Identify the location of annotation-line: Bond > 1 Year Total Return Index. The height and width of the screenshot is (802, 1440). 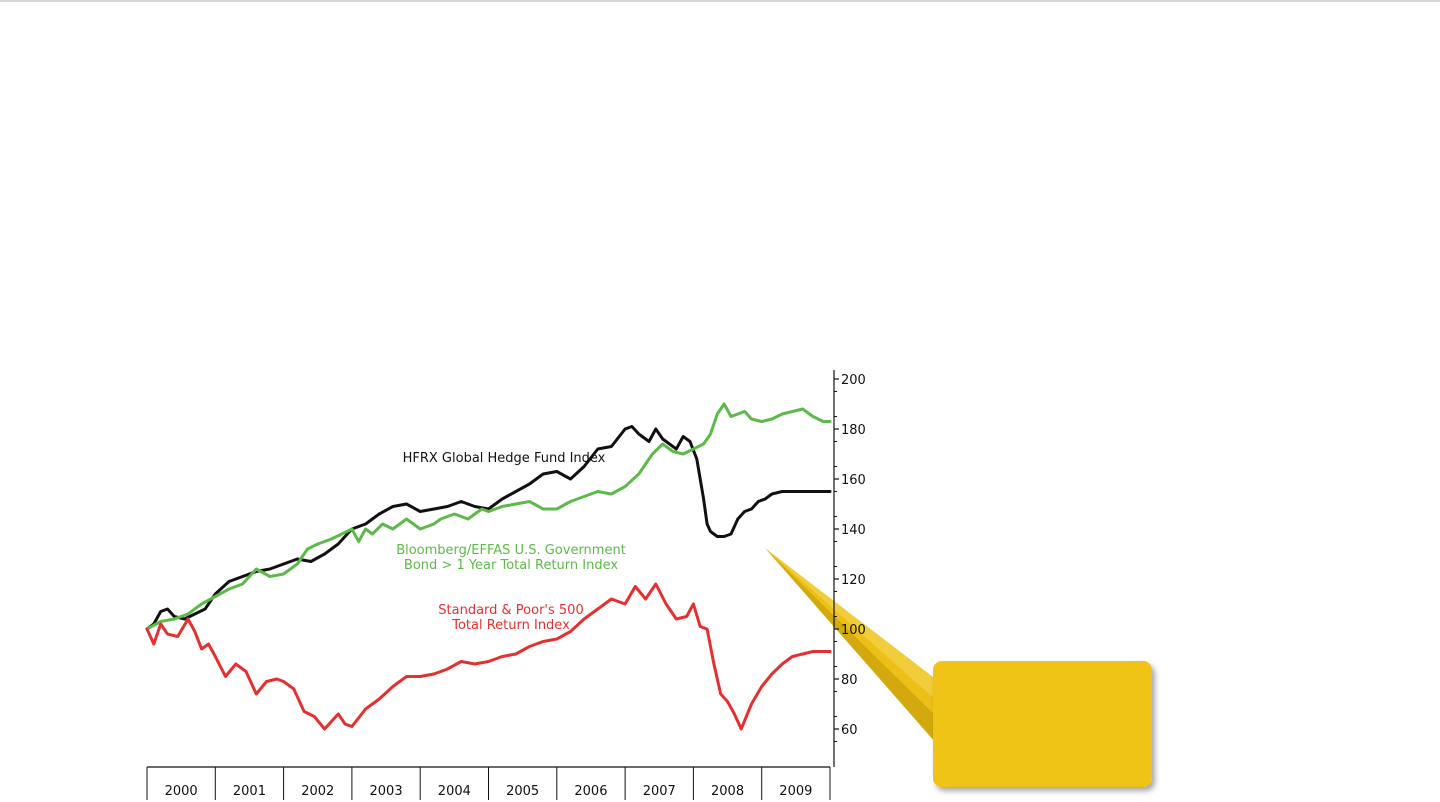
(511, 565).